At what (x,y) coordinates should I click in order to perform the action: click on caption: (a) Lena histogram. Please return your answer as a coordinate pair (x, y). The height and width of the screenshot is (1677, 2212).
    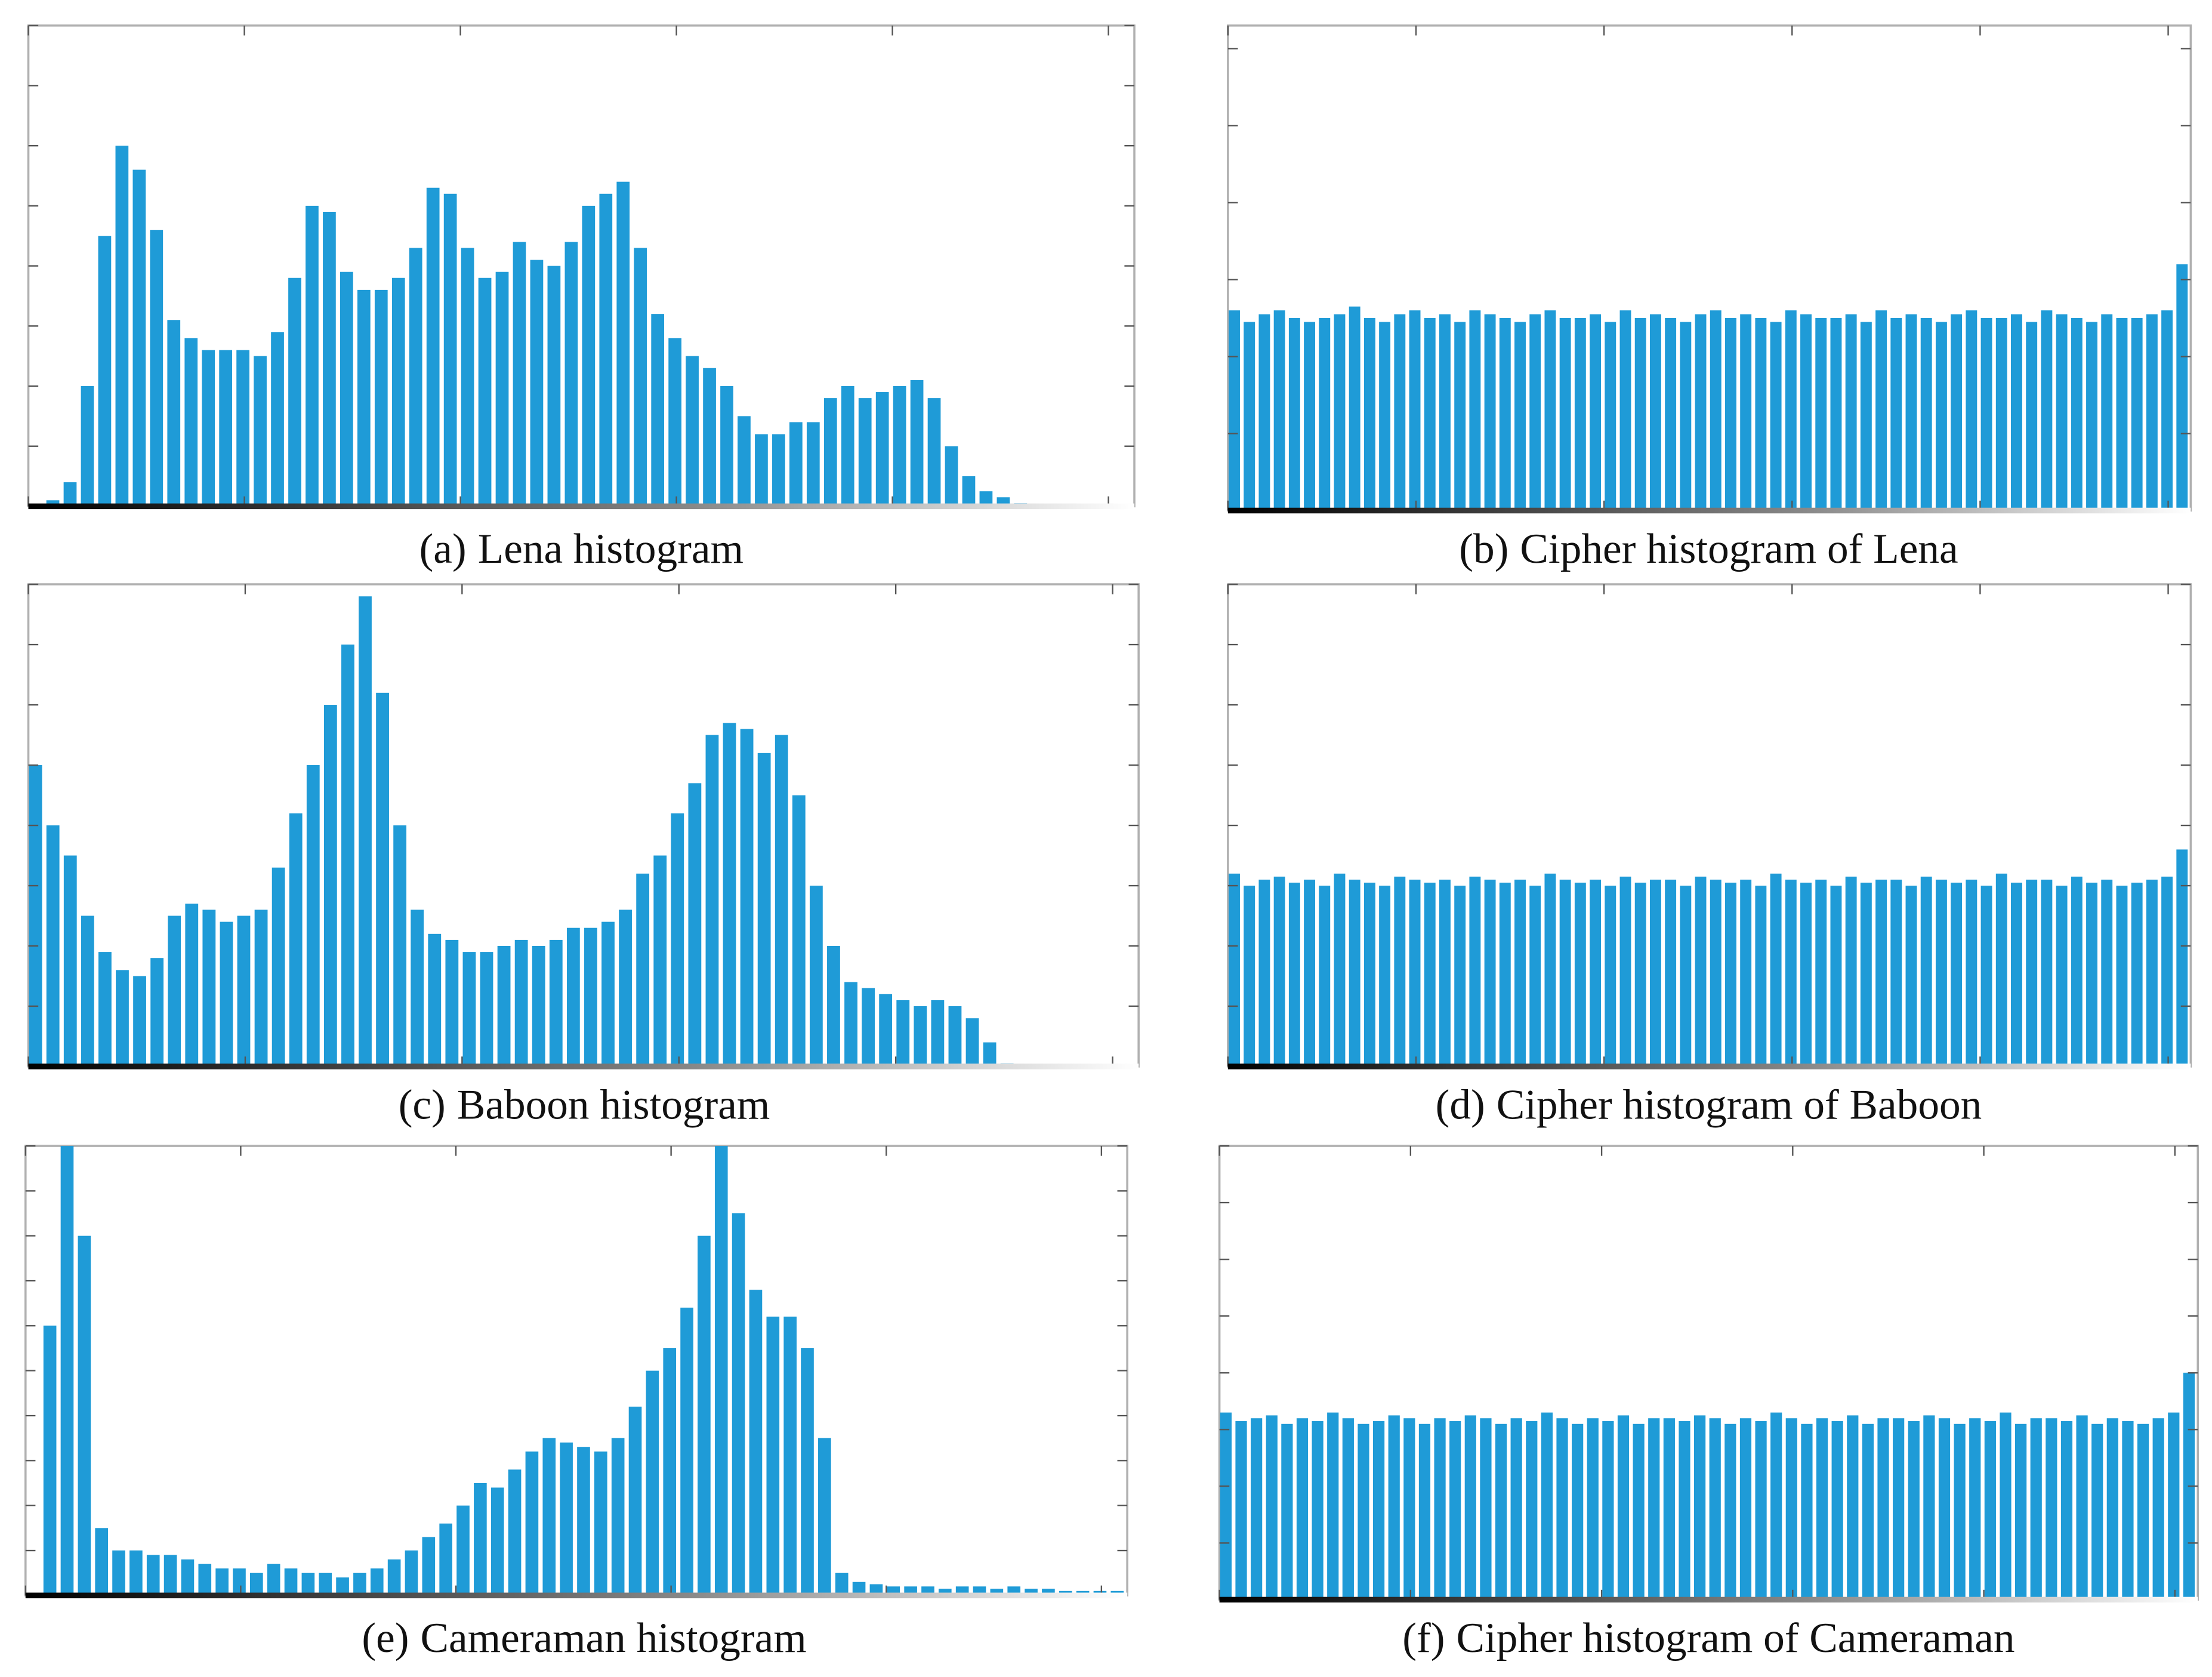
    Looking at the image, I should click on (581, 548).